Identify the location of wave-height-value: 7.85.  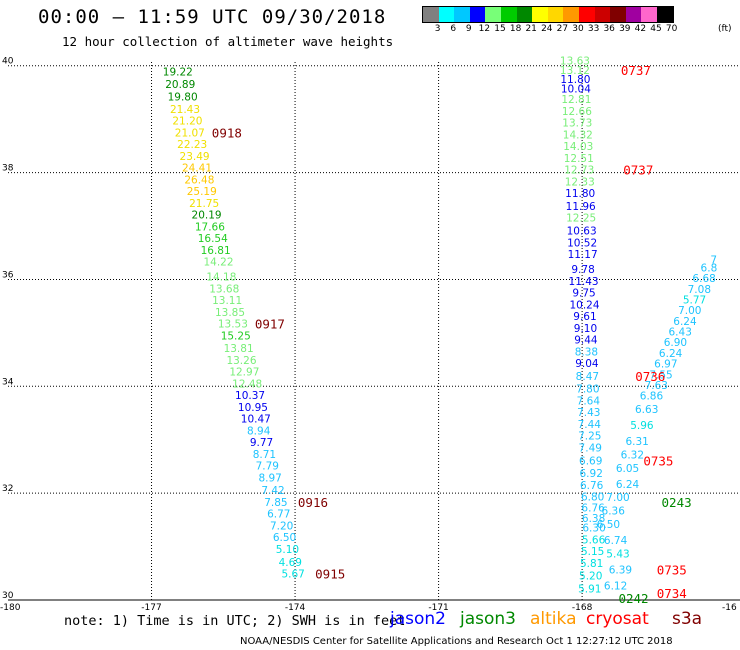
(275, 503).